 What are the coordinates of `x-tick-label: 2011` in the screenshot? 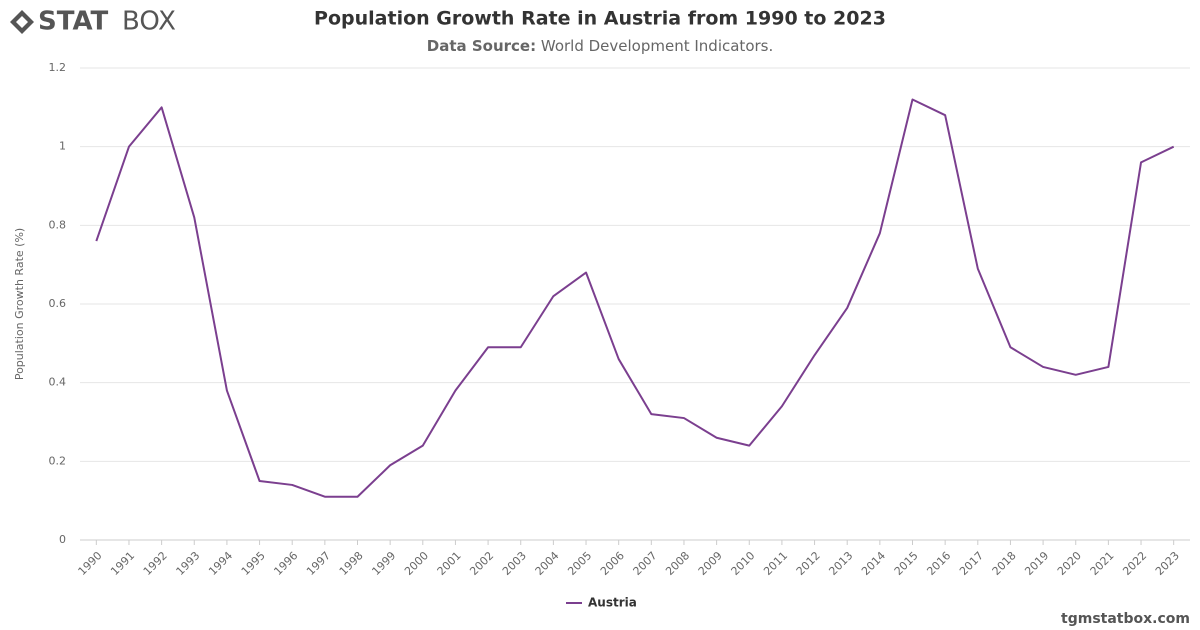 It's located at (775, 563).